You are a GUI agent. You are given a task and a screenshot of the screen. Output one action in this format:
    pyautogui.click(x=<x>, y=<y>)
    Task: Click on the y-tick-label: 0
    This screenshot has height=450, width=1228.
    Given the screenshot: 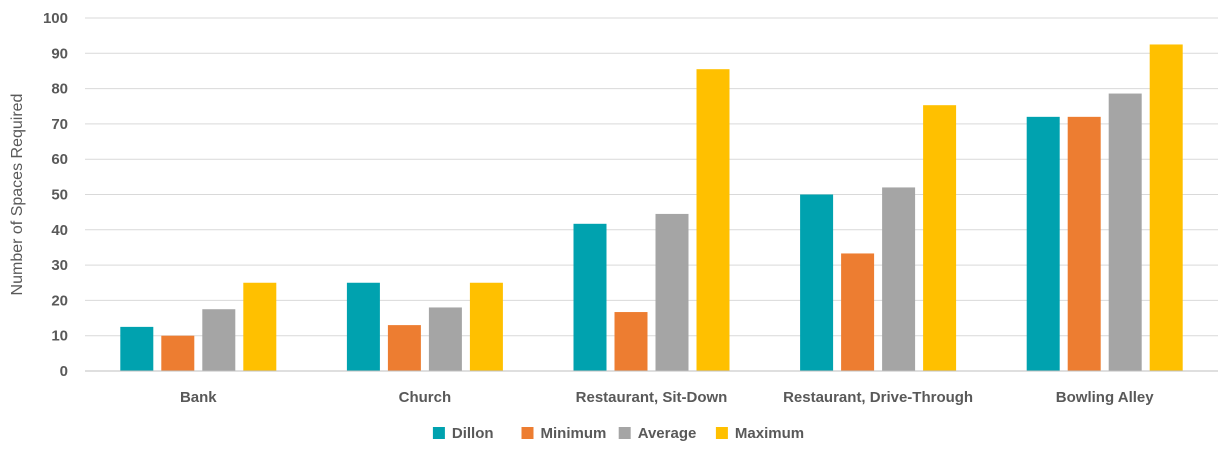 What is the action you would take?
    pyautogui.click(x=64, y=371)
    